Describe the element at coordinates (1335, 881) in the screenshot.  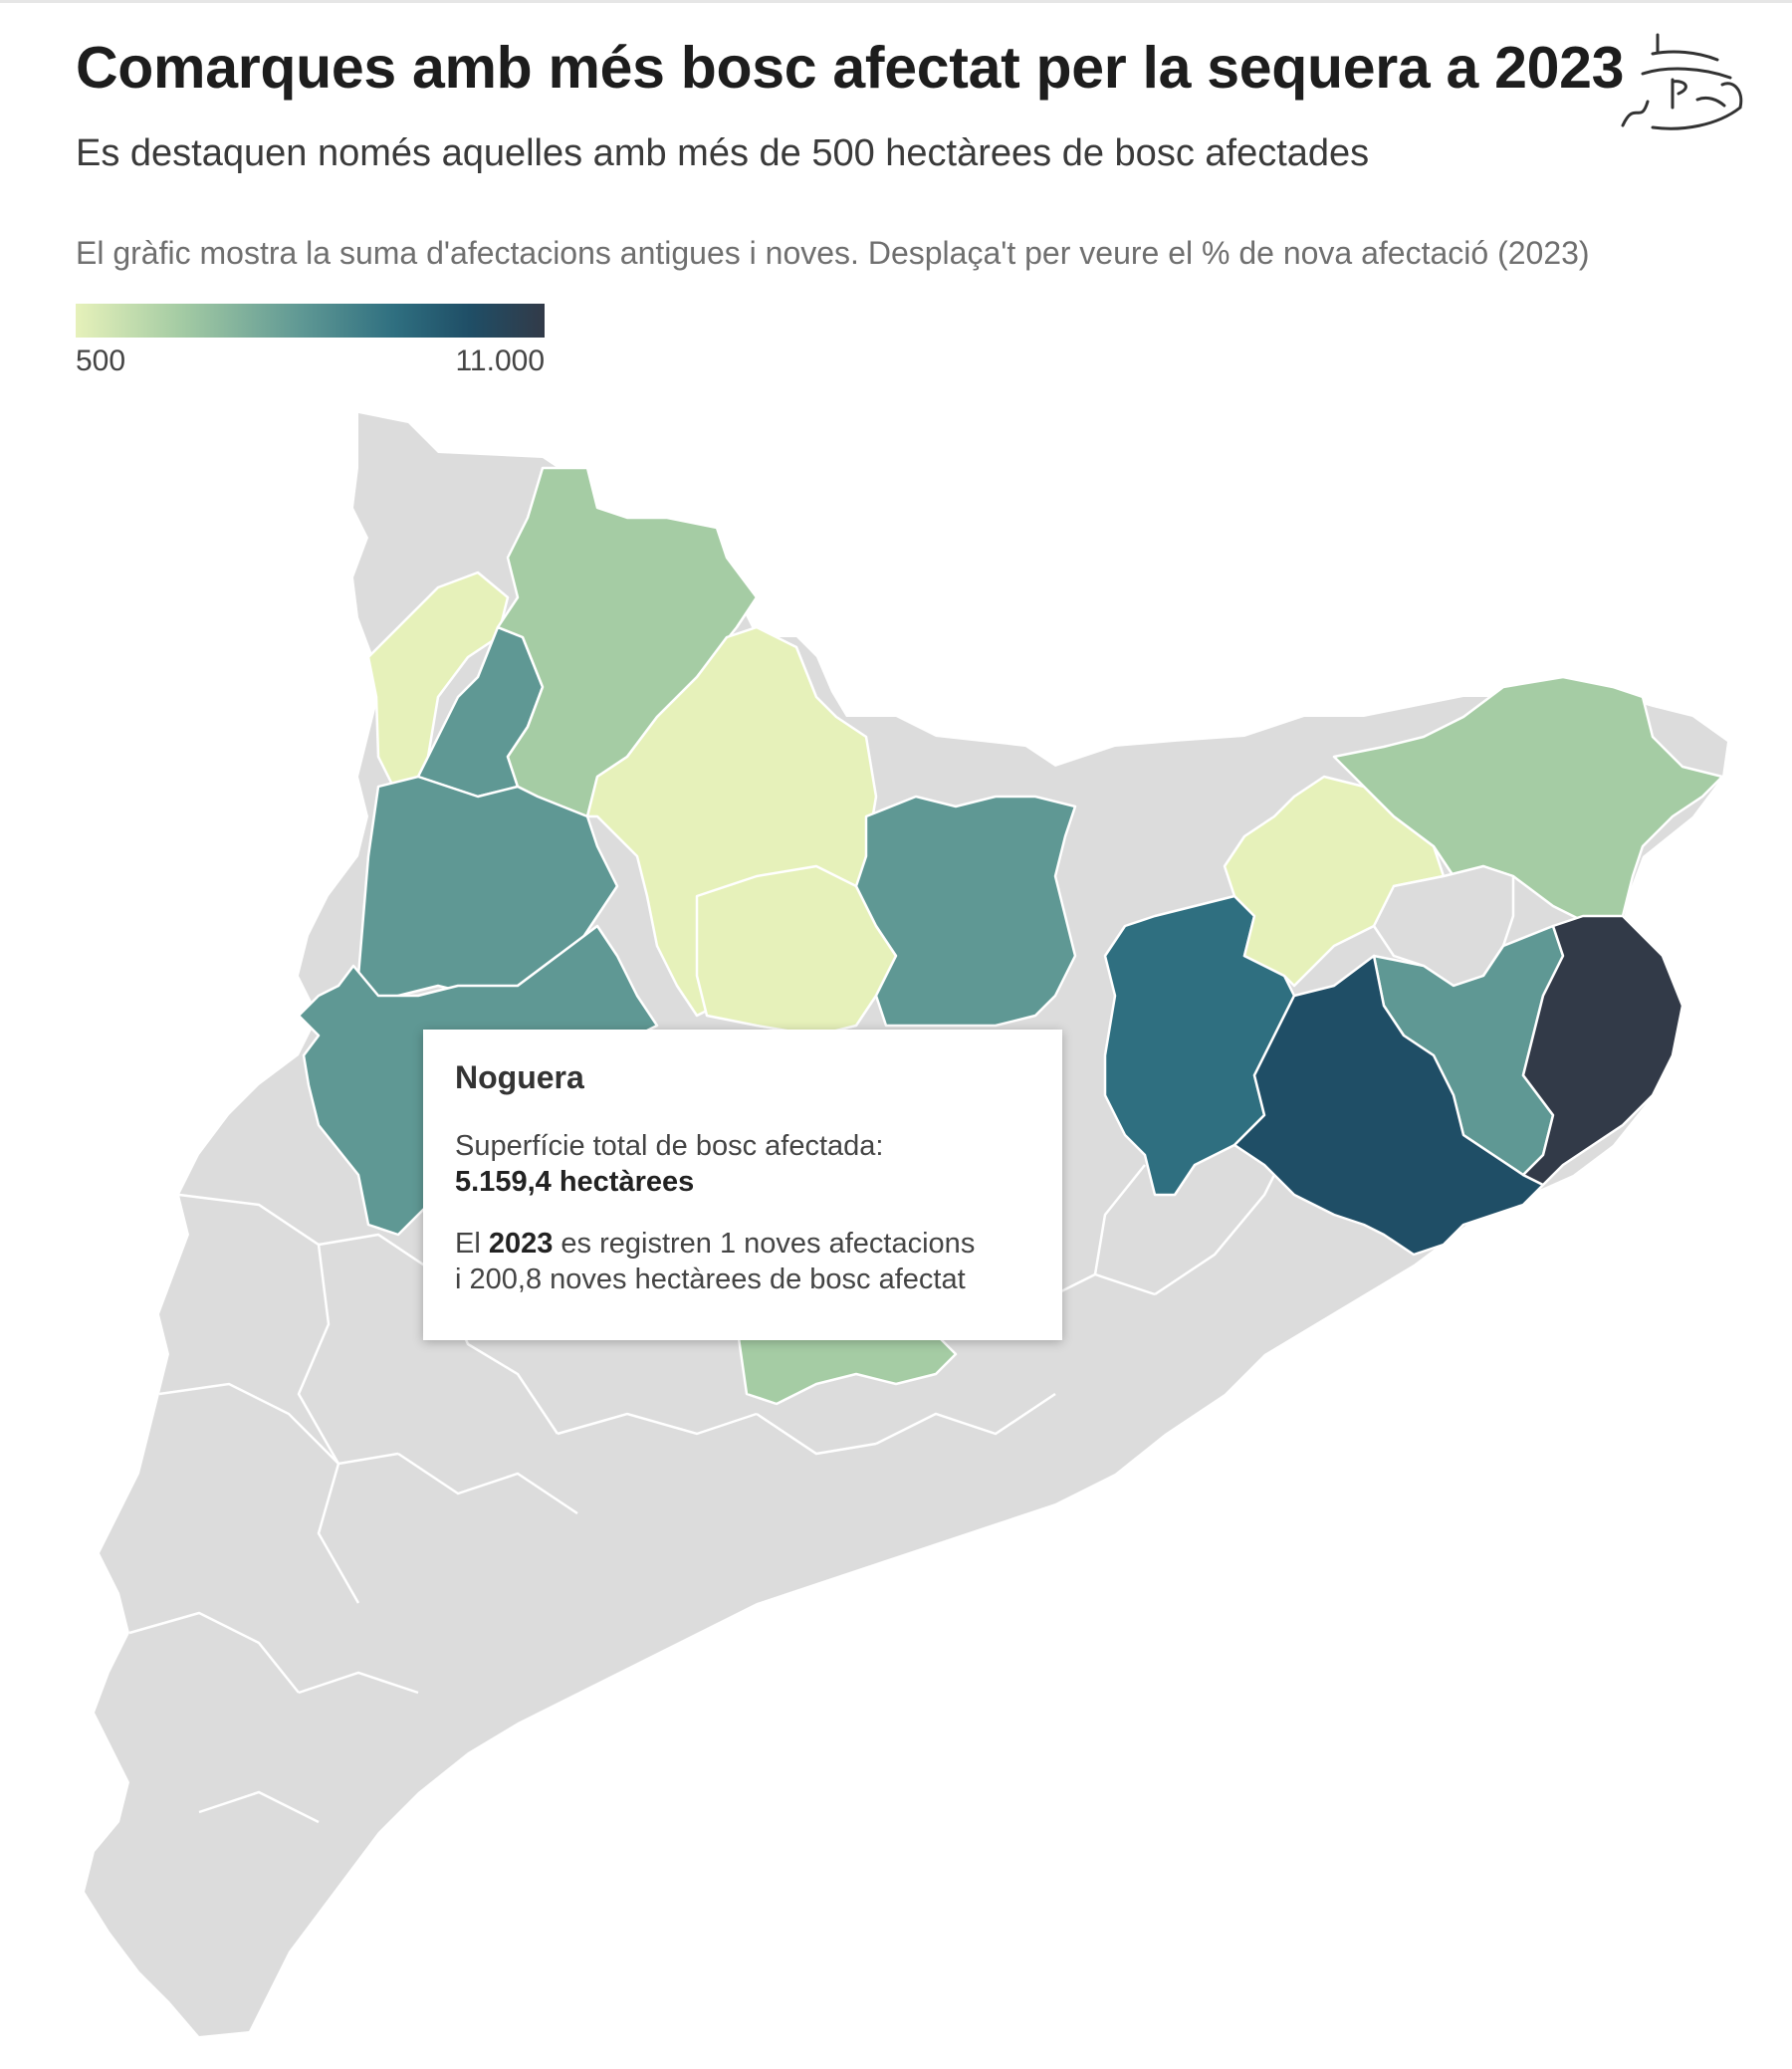
I see `region-ripolles` at that location.